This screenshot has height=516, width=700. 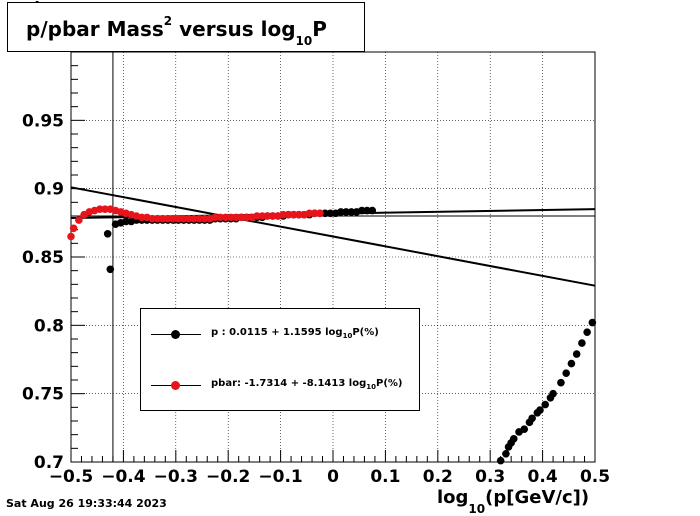 I want to click on chart-title-box: p/pbar Mass2 versus log10P, so click(x=186, y=27).